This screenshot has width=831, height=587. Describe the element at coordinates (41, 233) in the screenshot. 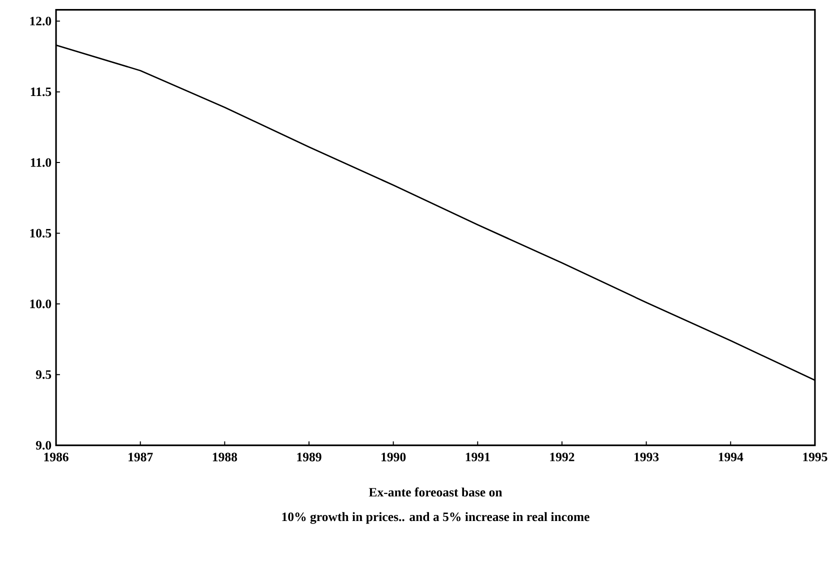

I see `y-tick-label: 10.5` at that location.